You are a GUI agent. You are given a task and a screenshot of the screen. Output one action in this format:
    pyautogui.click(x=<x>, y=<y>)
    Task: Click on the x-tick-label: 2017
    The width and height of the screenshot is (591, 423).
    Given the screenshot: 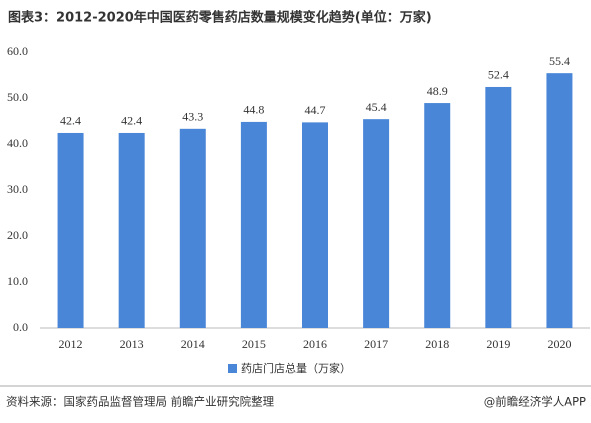 What is the action you would take?
    pyautogui.click(x=376, y=344)
    